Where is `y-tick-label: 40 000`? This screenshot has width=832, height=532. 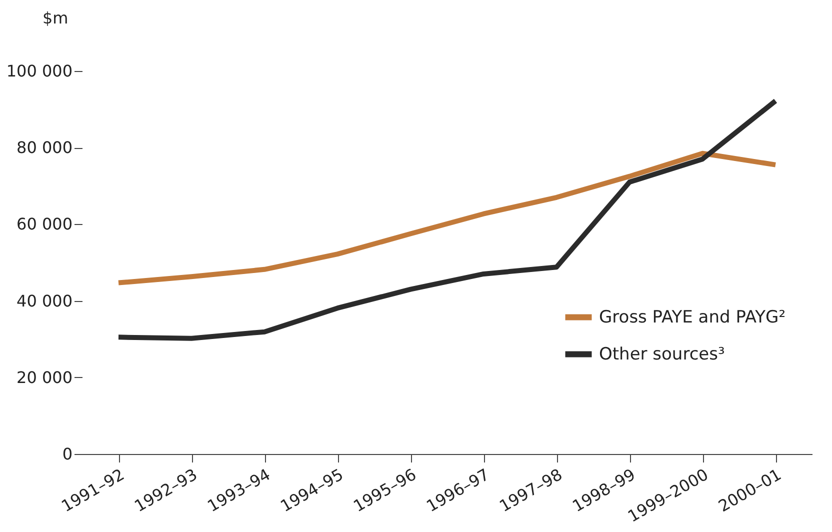
y-tick-label: 40 000 is located at coordinates (44, 300).